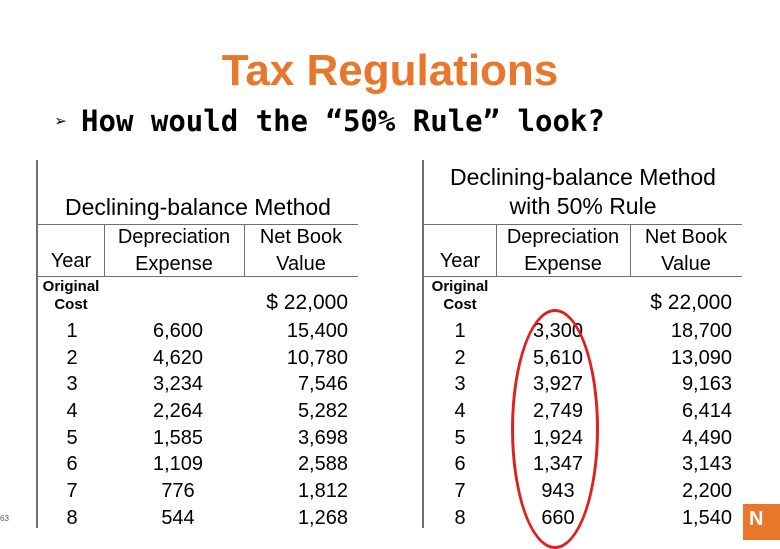 This screenshot has height=549, width=780. I want to click on net-book-value-cell: 10,780, so click(317, 357).